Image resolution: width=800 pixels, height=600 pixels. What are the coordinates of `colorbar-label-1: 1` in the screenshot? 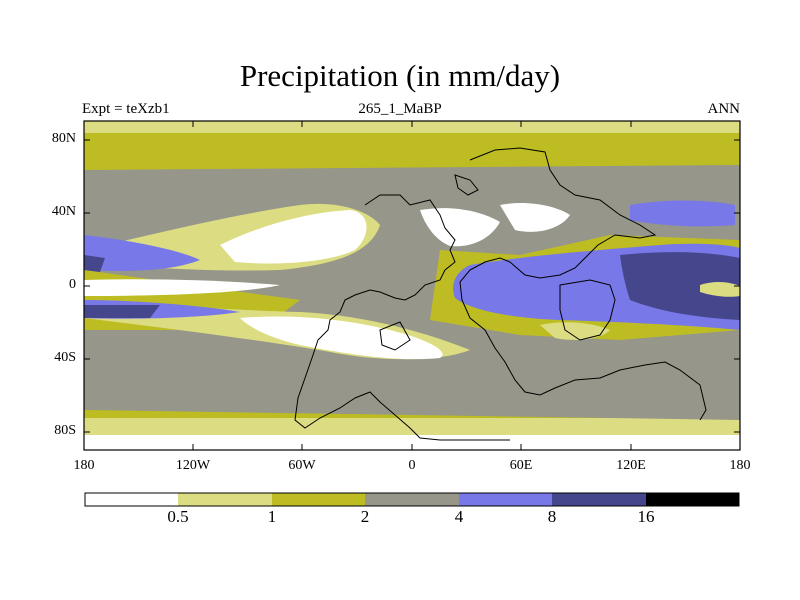 It's located at (272, 516).